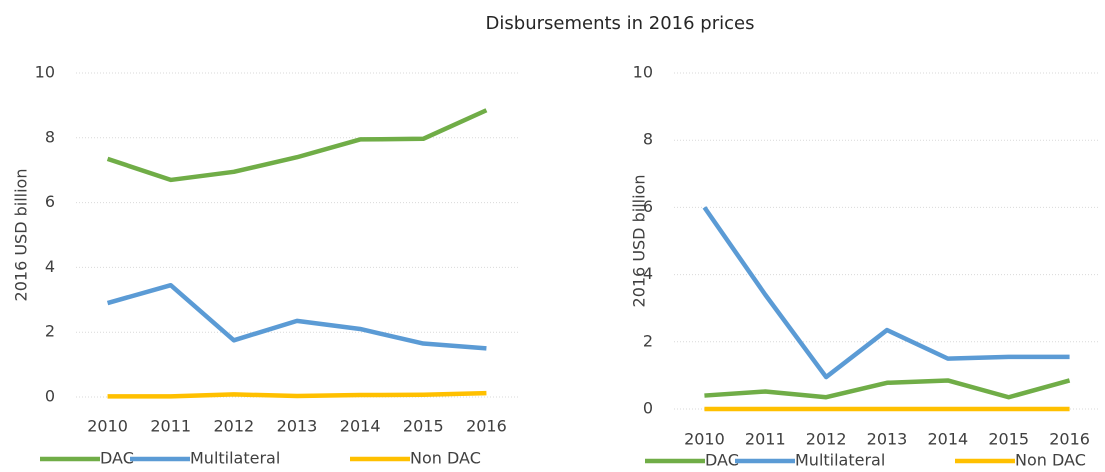 This screenshot has width=1105, height=472. I want to click on chart-title: Disbursements in 2016 prices, so click(620, 23).